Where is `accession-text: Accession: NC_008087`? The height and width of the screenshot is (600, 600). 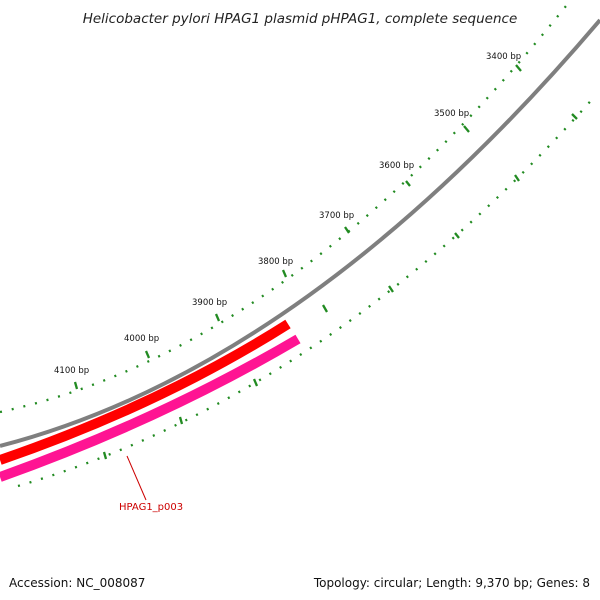
accession-text: Accession: NC_008087 is located at coordinates (77, 583).